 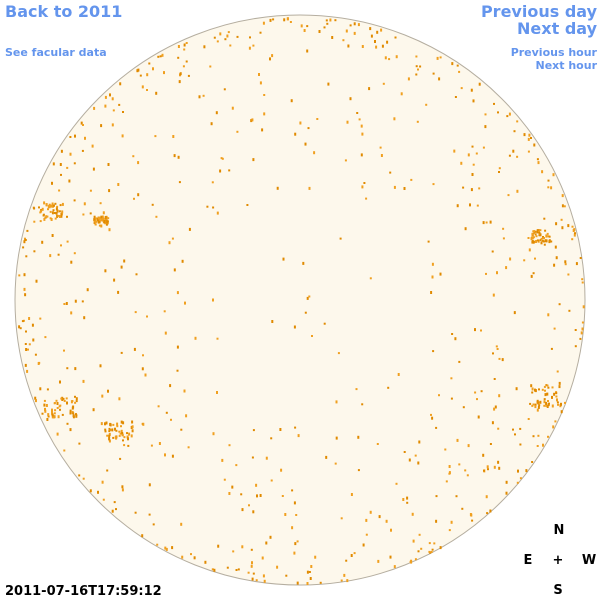 I want to click on back-link: Back to 2011, so click(x=63, y=11).